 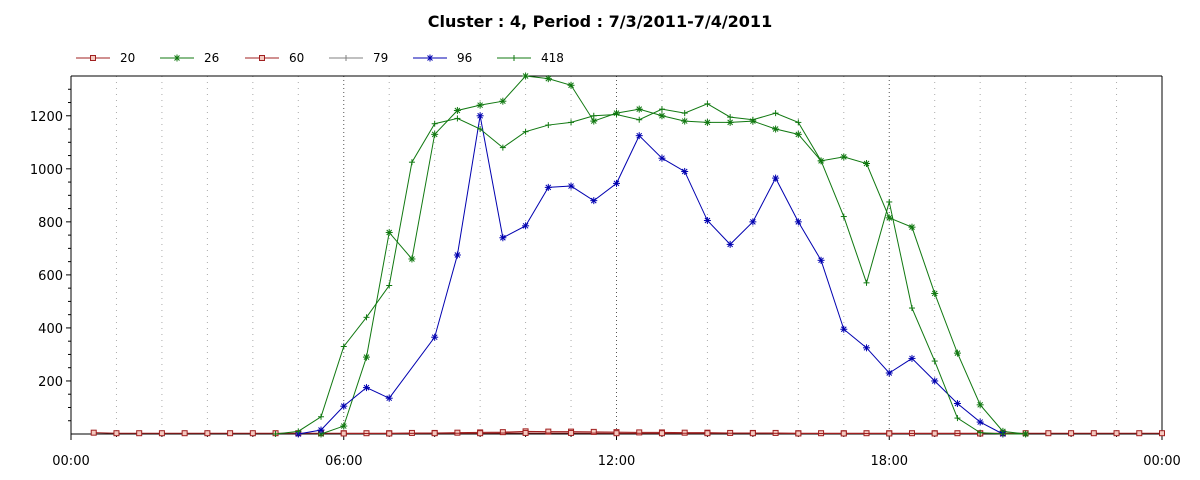 I want to click on legend-item-96: 96, so click(x=442, y=58).